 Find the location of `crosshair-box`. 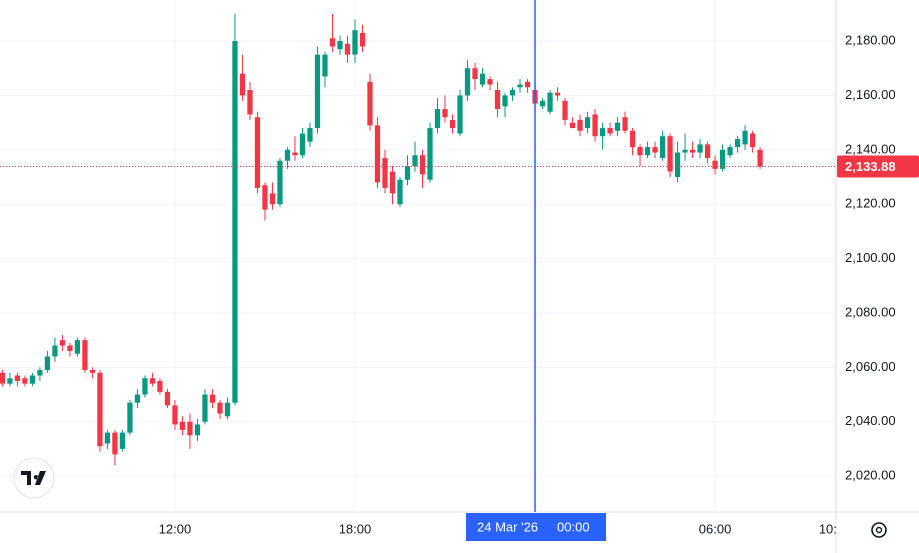

crosshair-box is located at coordinates (536, 527).